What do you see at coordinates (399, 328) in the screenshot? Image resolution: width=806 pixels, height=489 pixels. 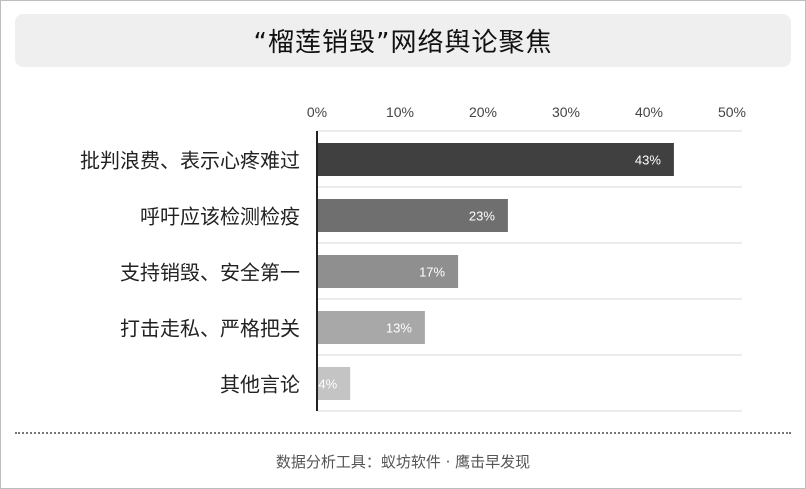 I see `data-label: 13%` at bounding box center [399, 328].